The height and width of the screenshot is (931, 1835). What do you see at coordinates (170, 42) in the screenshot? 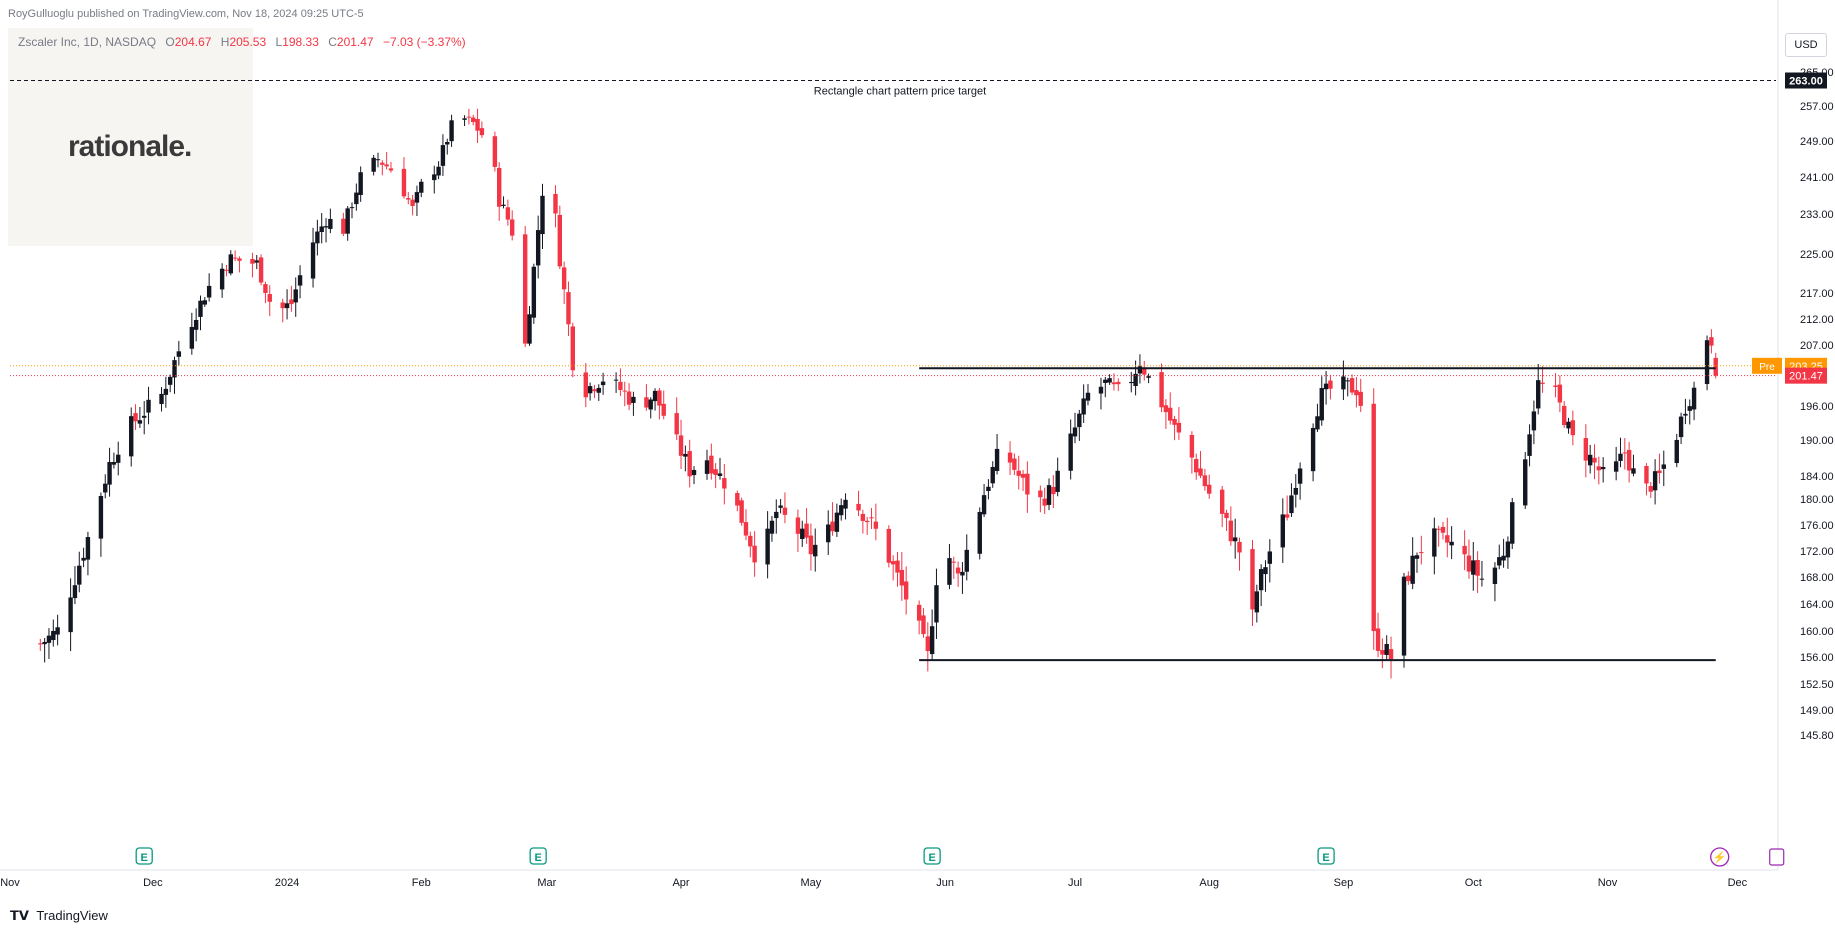
I see `open-label: O` at bounding box center [170, 42].